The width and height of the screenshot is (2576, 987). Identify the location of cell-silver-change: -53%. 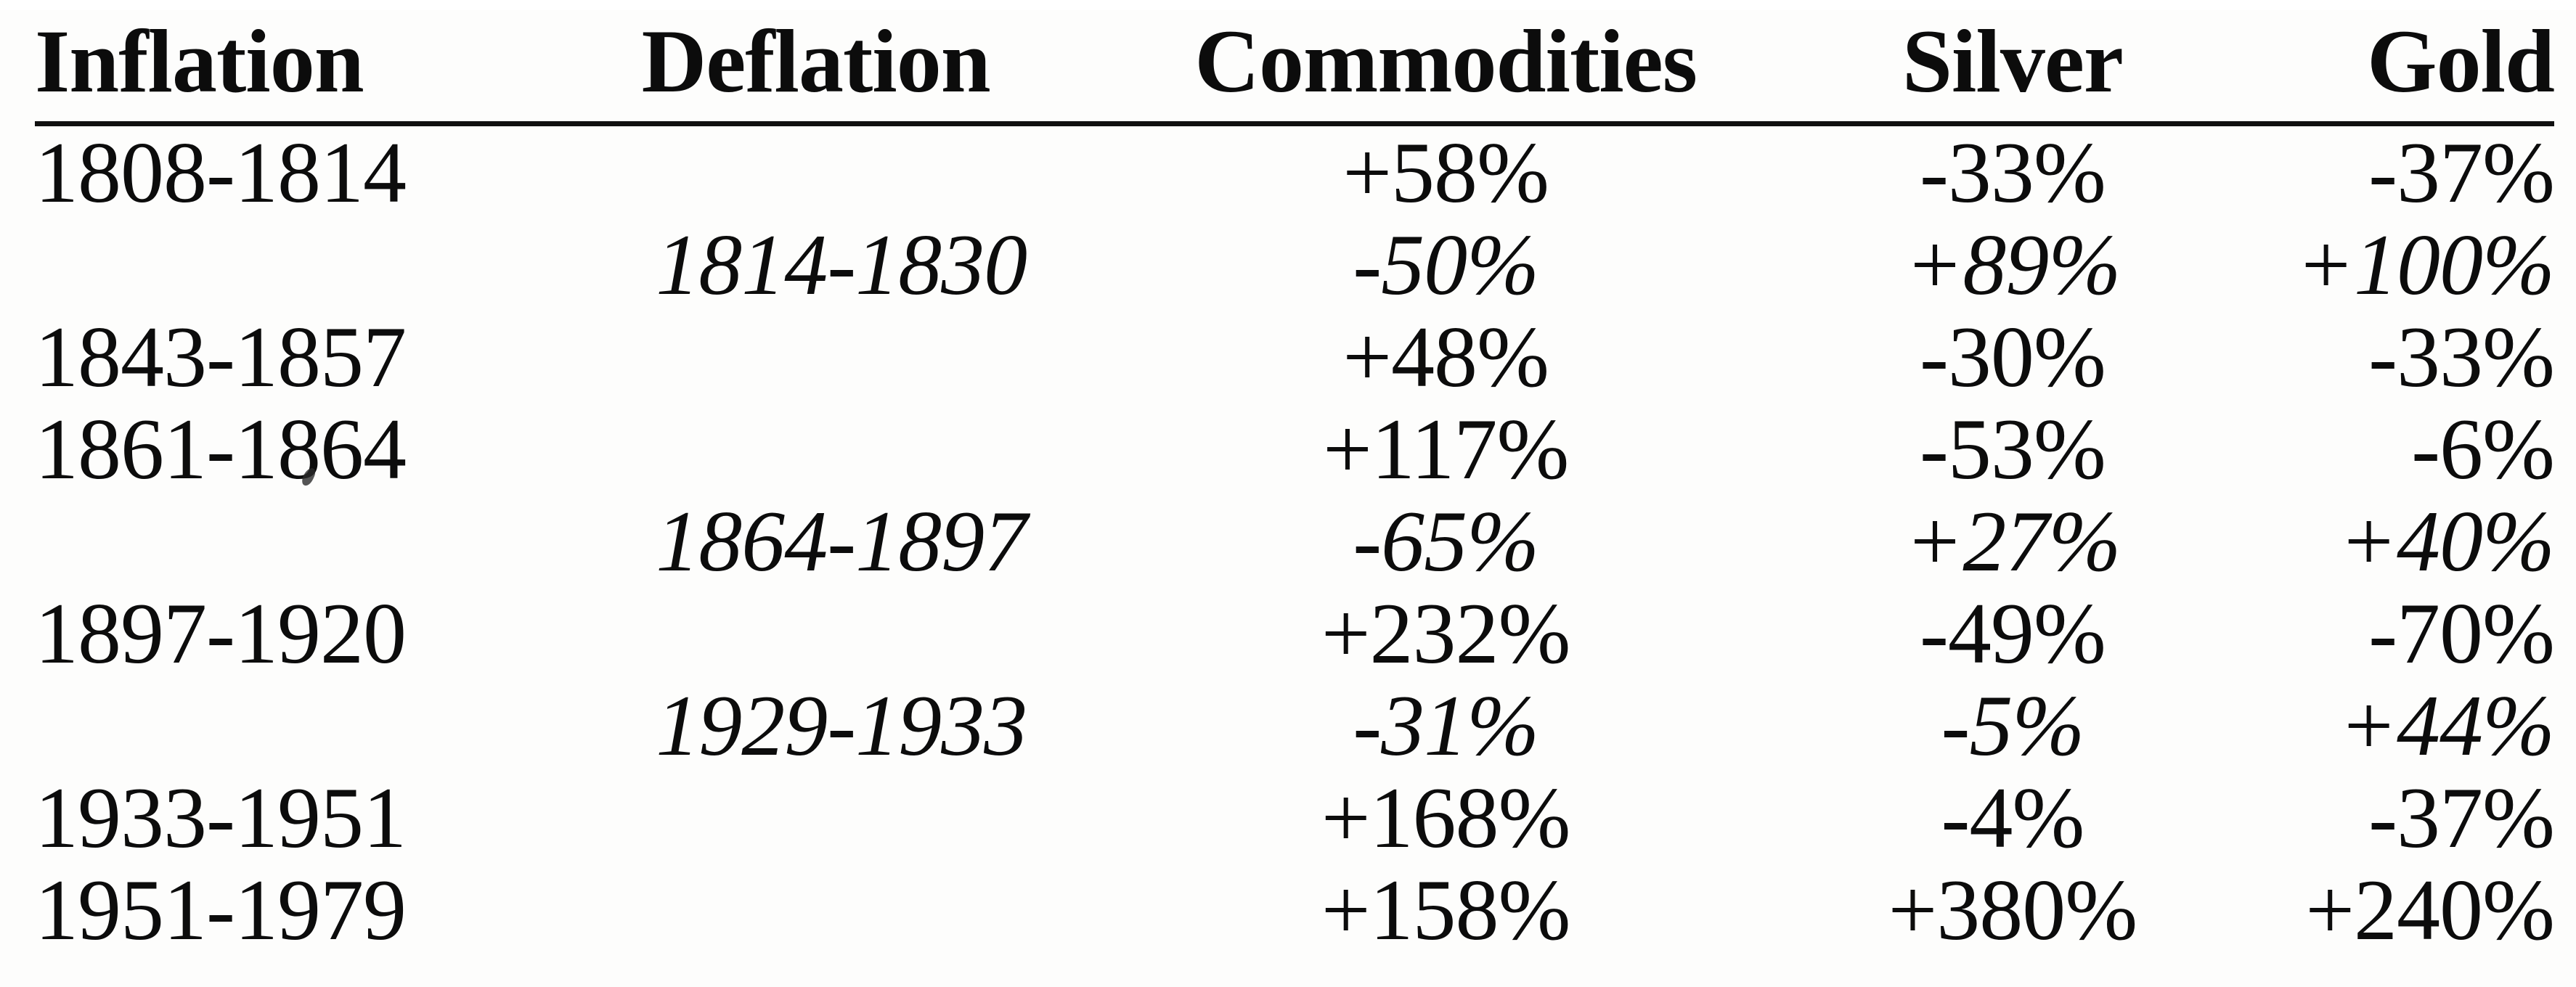
(2012, 448).